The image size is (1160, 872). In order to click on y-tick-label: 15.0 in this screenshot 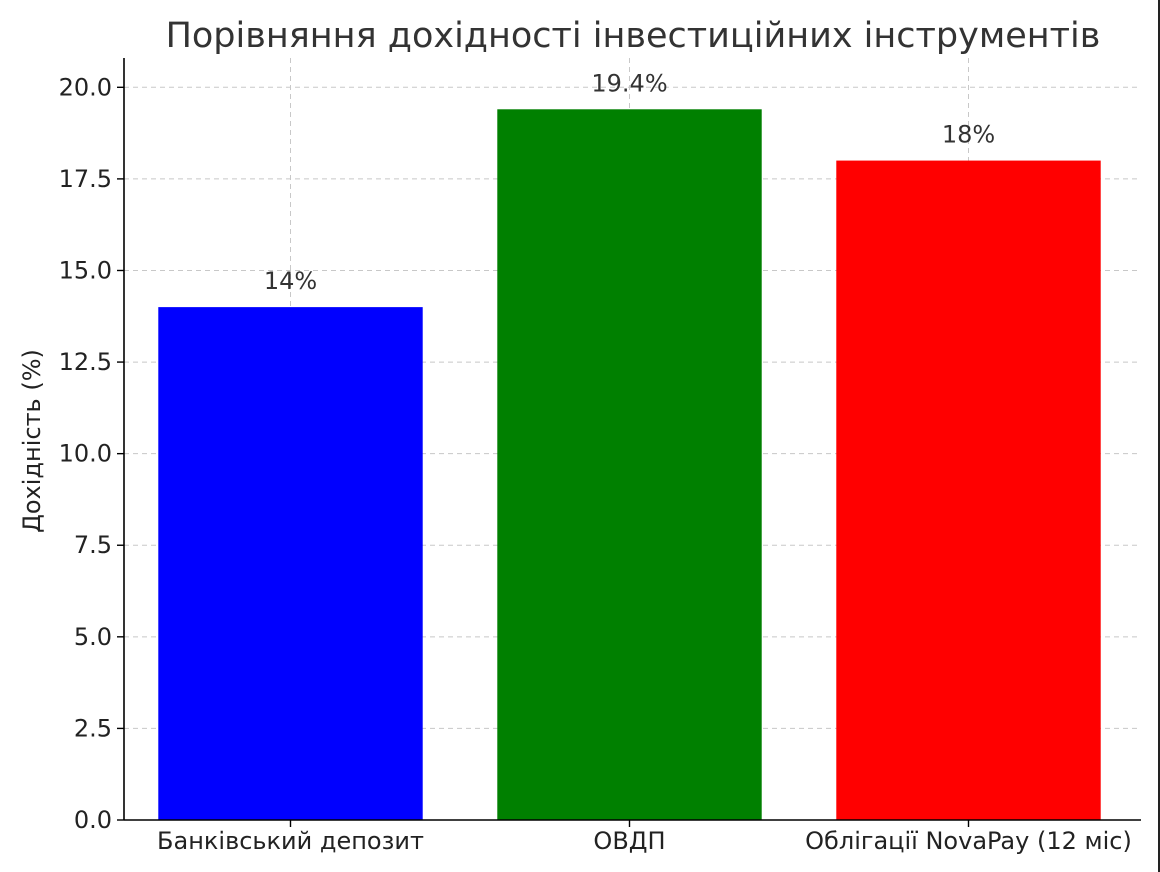, I will do `click(85, 270)`.